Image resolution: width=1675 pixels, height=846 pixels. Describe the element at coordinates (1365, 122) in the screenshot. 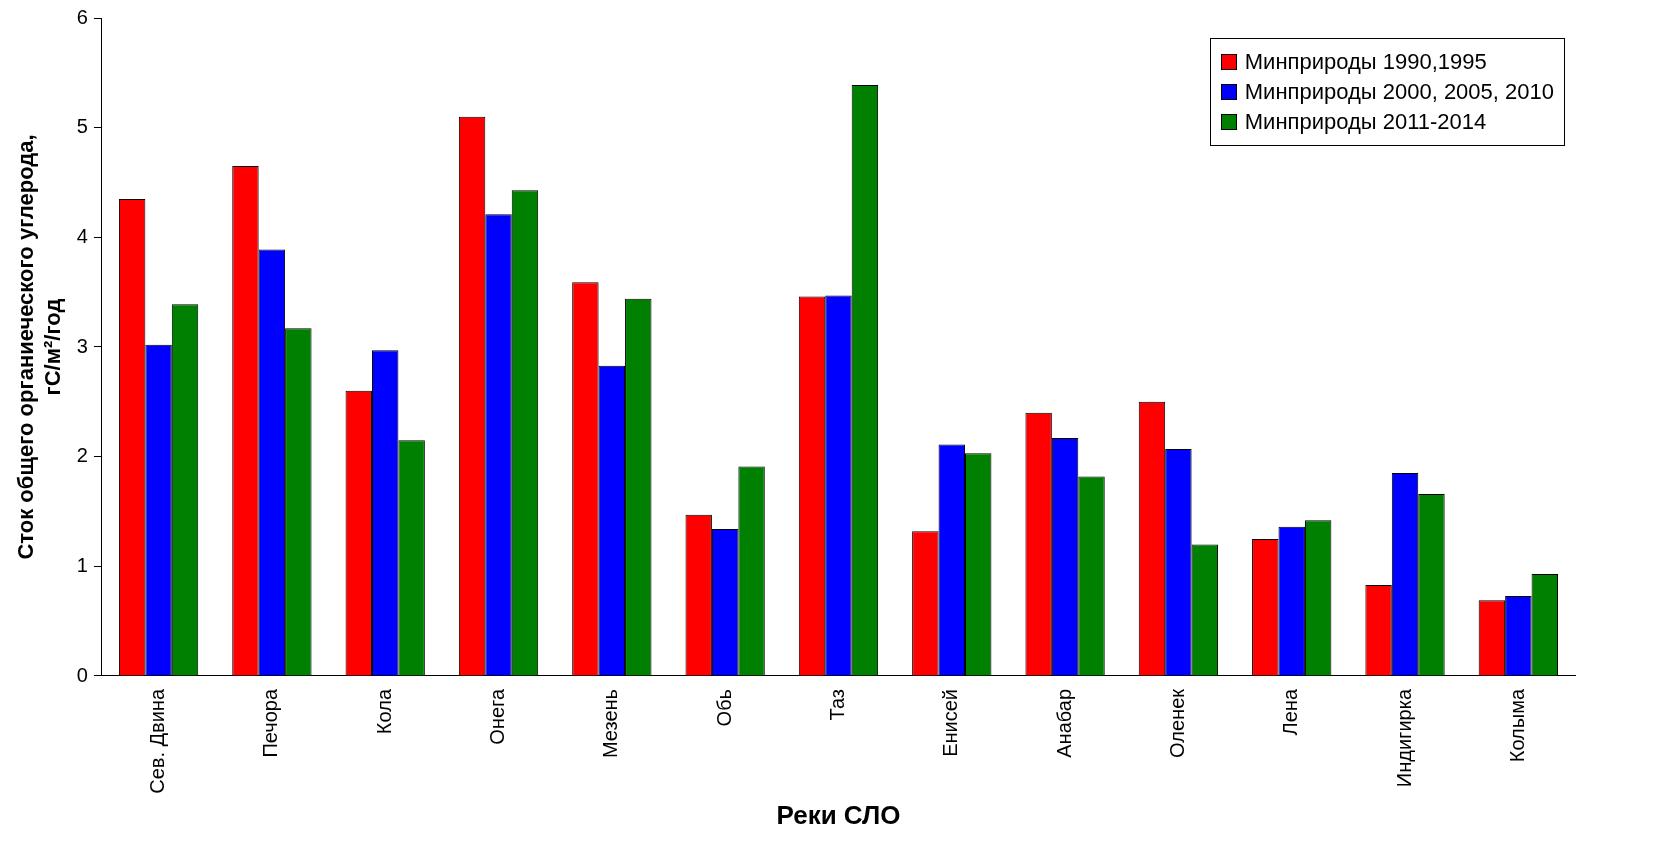

I see `legend-label: Минприроды 2011-2014` at that location.